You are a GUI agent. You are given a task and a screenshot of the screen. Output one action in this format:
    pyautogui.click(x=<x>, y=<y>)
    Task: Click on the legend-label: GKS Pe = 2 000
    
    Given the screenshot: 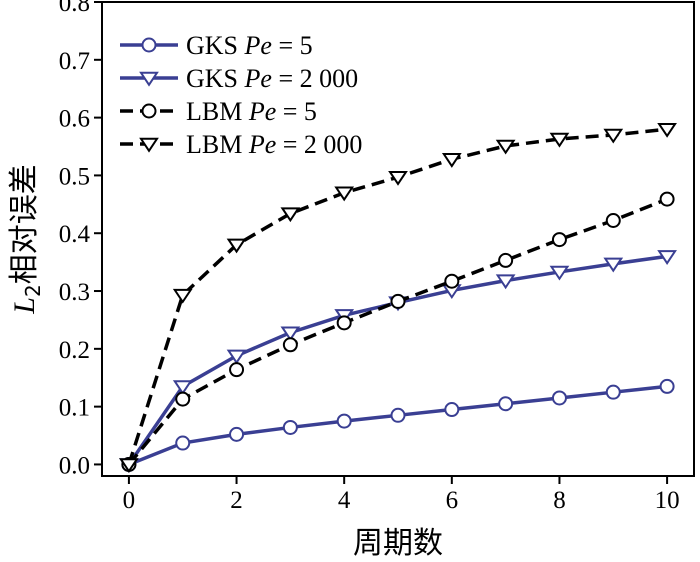 What is the action you would take?
    pyautogui.click(x=272, y=78)
    